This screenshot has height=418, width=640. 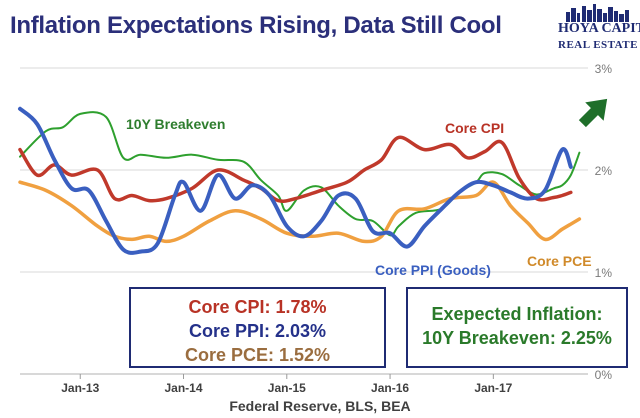 What do you see at coordinates (295, 169) in the screenshot?
I see `series-line-core-cpi` at bounding box center [295, 169].